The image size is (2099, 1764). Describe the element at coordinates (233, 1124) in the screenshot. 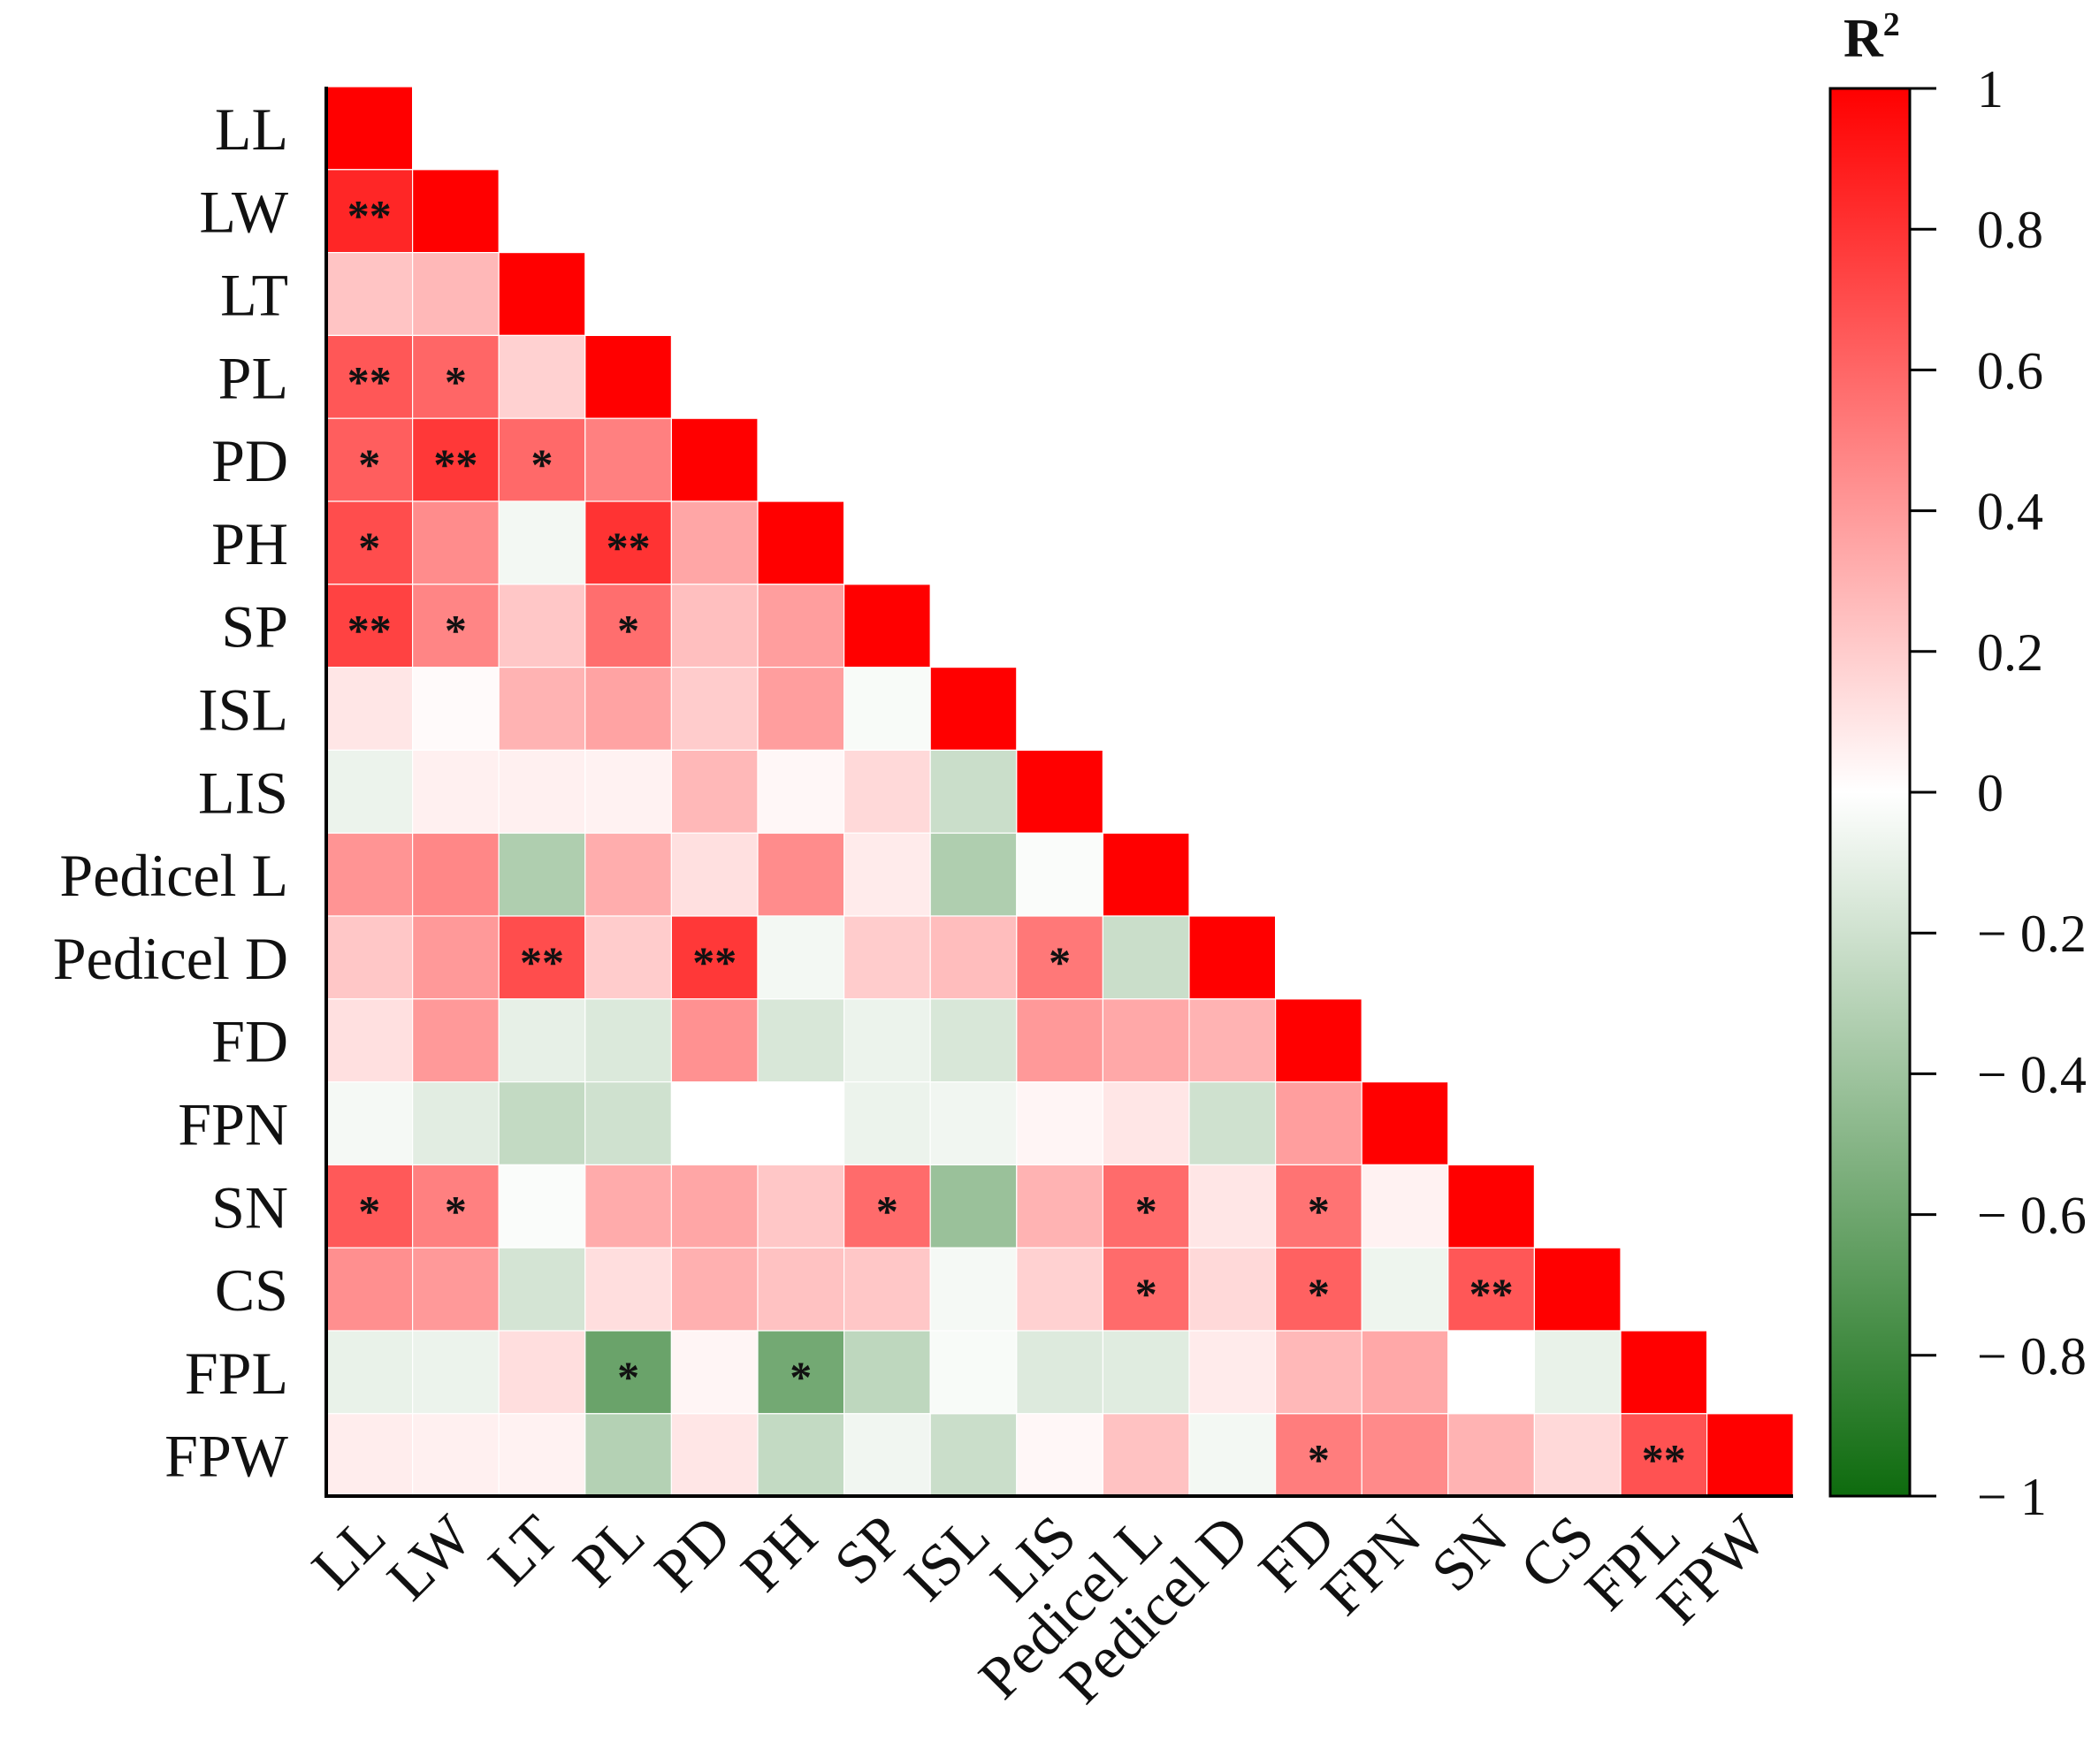

I see `row-label: FPN` at that location.